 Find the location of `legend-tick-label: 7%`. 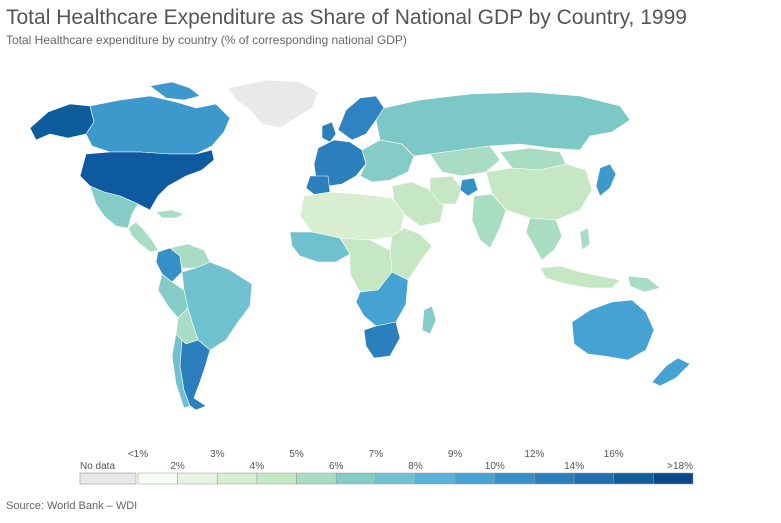

legend-tick-label: 7% is located at coordinates (376, 454).